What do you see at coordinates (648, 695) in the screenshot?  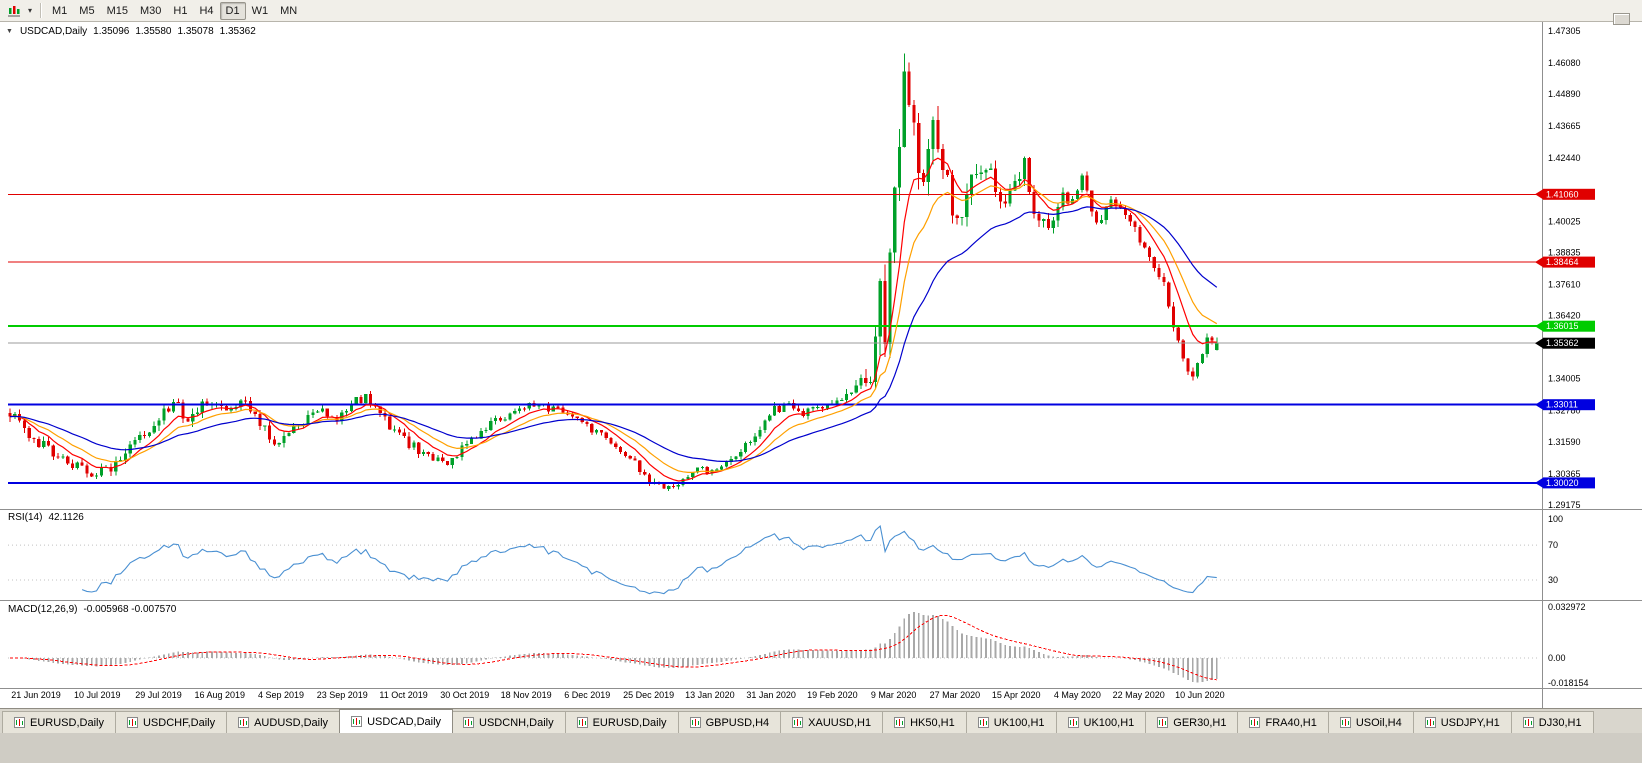 I see `svg-text: 25 Dec 2019` at bounding box center [648, 695].